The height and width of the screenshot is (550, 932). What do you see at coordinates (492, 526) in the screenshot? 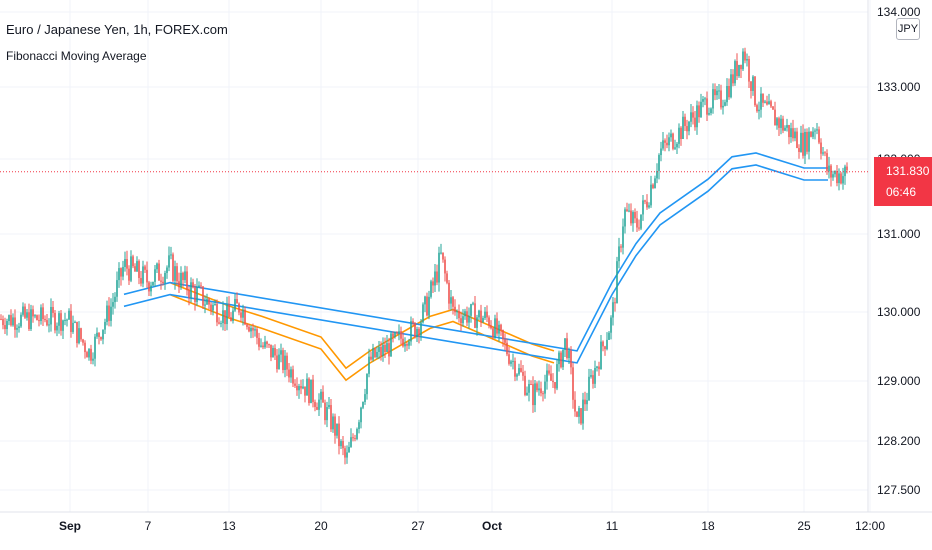
I see `time-tick-label: Oct` at bounding box center [492, 526].